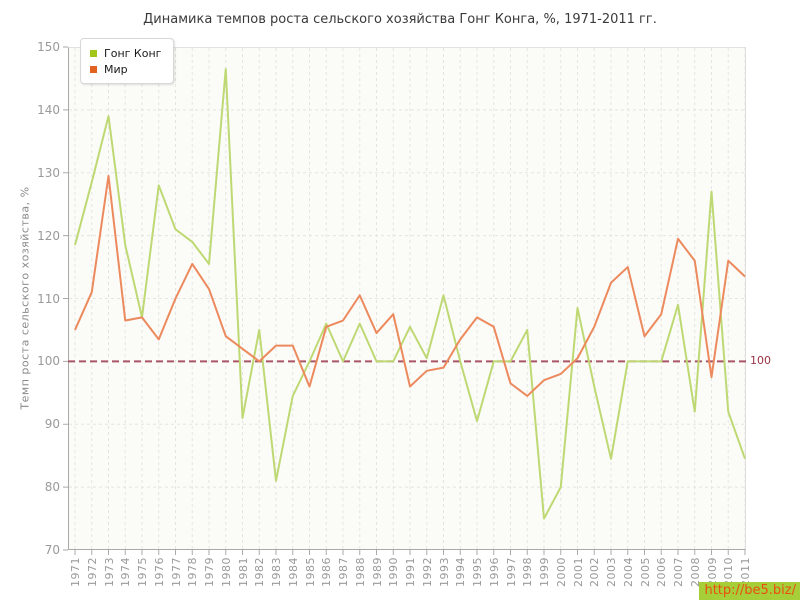 This screenshot has width=800, height=600. Describe the element at coordinates (133, 53) in the screenshot. I see `legend-label-hong-kong: Гонг Конг` at that location.